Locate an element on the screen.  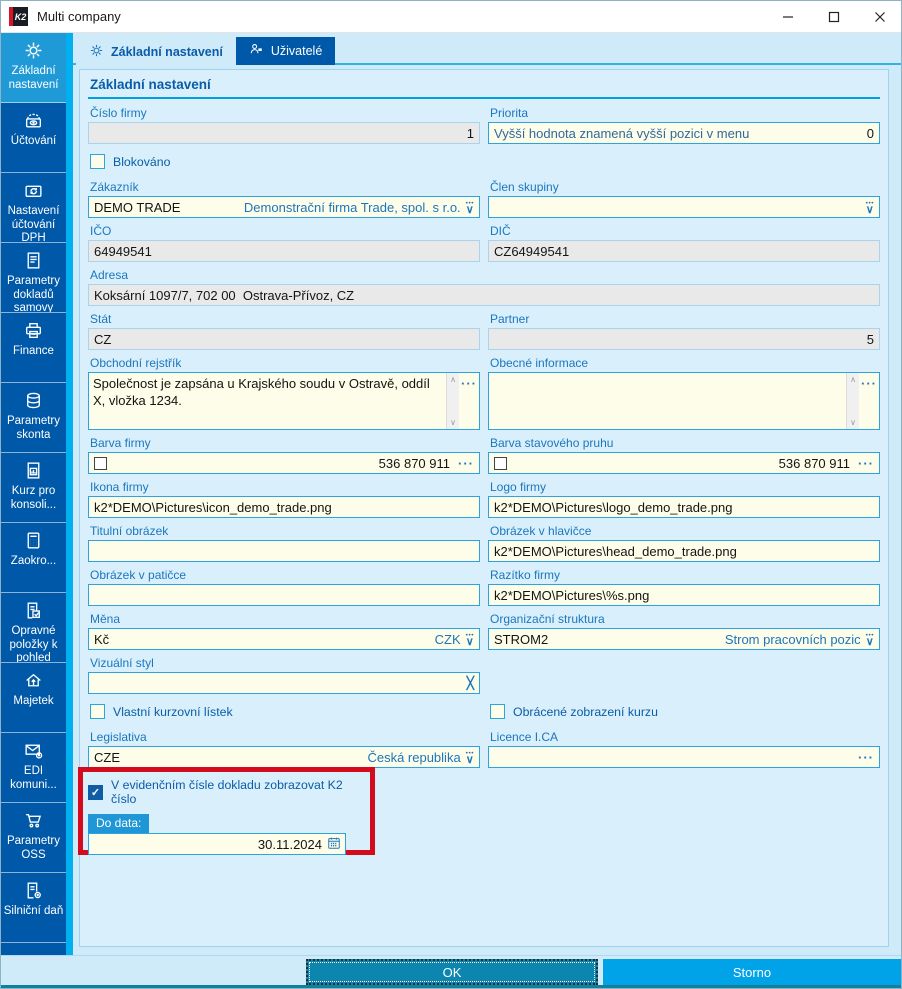
field-label: IČO is located at coordinates (101, 231).